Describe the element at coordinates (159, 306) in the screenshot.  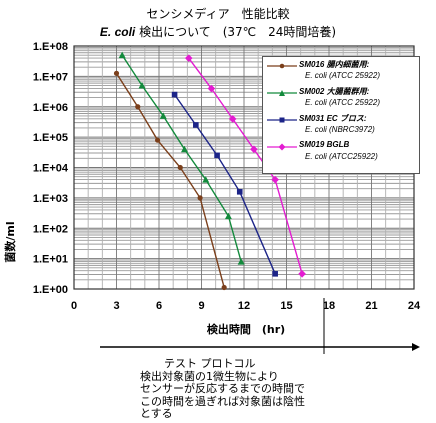
I see `x-tick-label: 6` at that location.